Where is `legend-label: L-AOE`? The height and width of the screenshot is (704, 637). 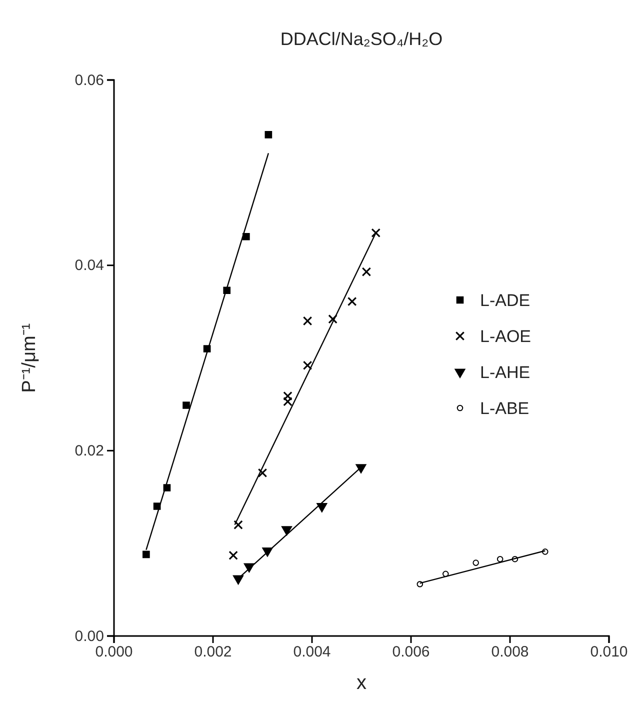
legend-label: L-AOE is located at coordinates (506, 336).